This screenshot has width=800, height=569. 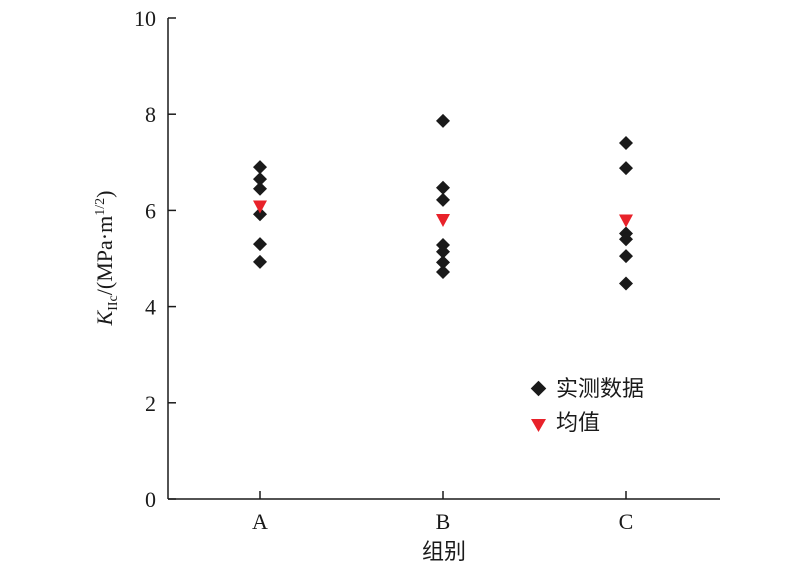 What do you see at coordinates (626, 521) in the screenshot?
I see `x-tick-label: C` at bounding box center [626, 521].